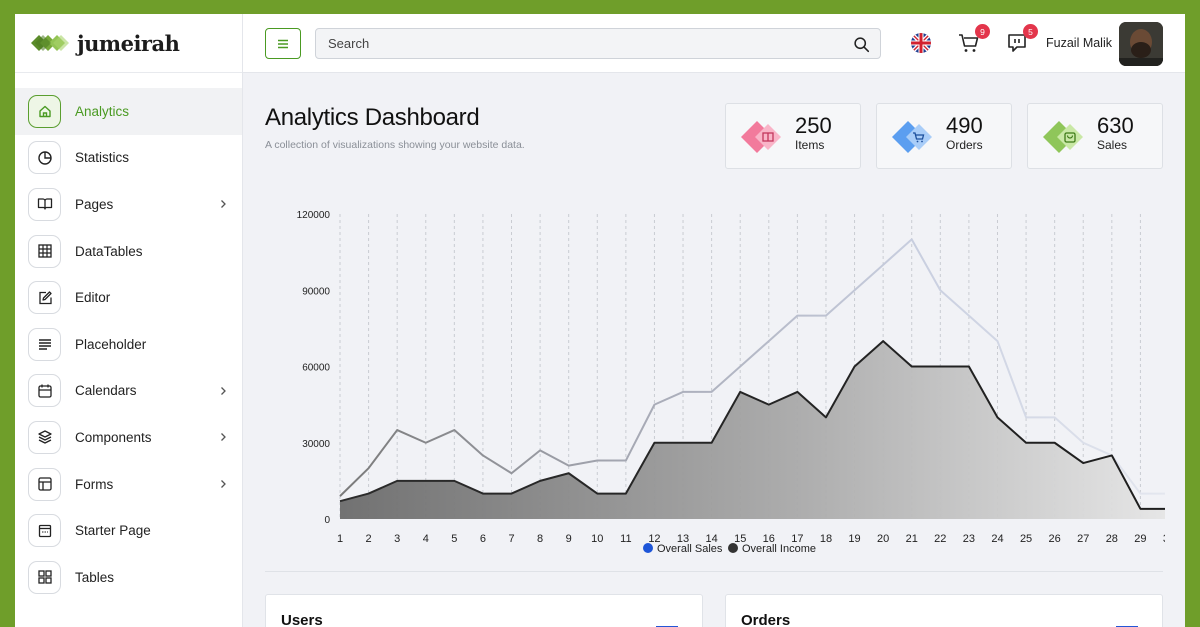 The width and height of the screenshot is (1200, 627). I want to click on sidebar-item-components: Components, so click(128, 437).